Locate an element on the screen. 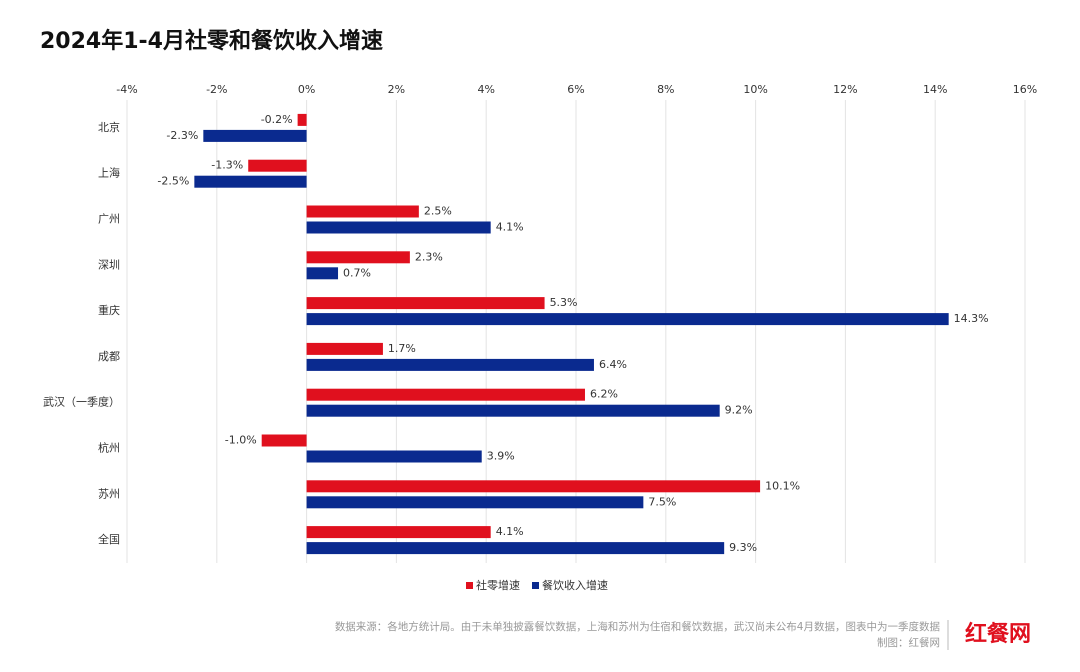 The width and height of the screenshot is (1080, 672). x-tick-label: 6% is located at coordinates (575, 89).